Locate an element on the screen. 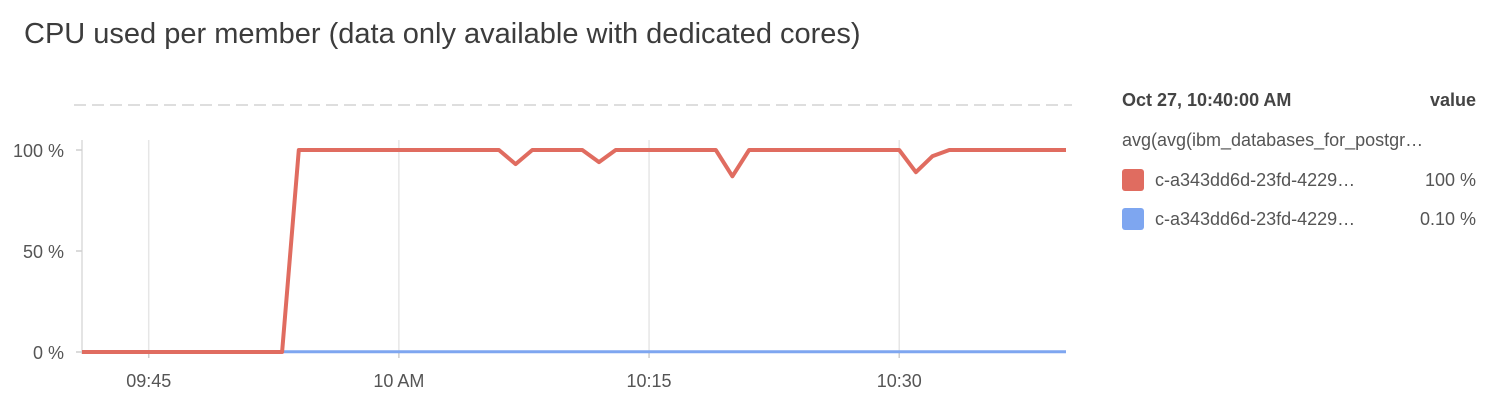 Image resolution: width=1492 pixels, height=406 pixels. legend-header: Oct 27, 10:40:00 AM value is located at coordinates (1299, 102).